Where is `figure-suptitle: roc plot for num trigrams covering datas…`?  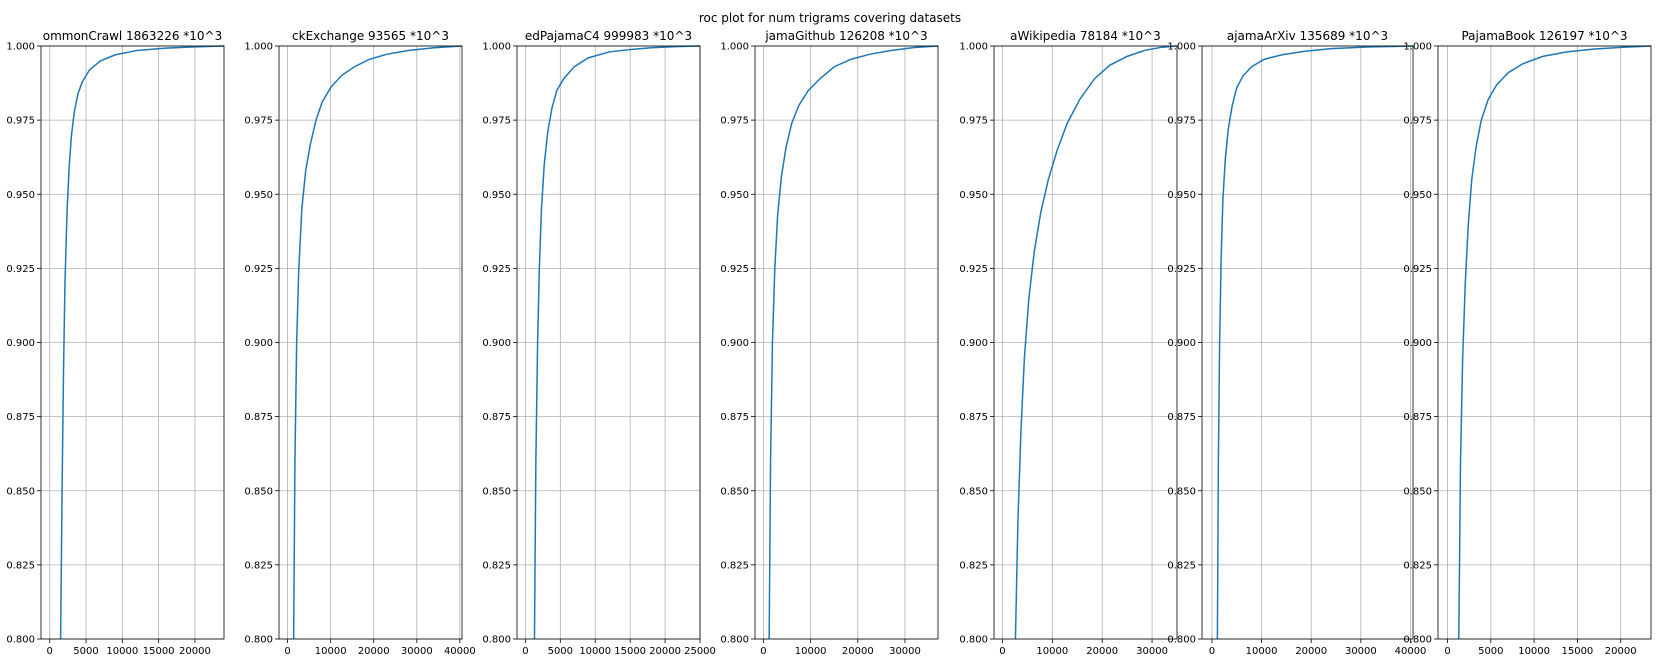 figure-suptitle: roc plot for num trigrams covering datas… is located at coordinates (830, 18).